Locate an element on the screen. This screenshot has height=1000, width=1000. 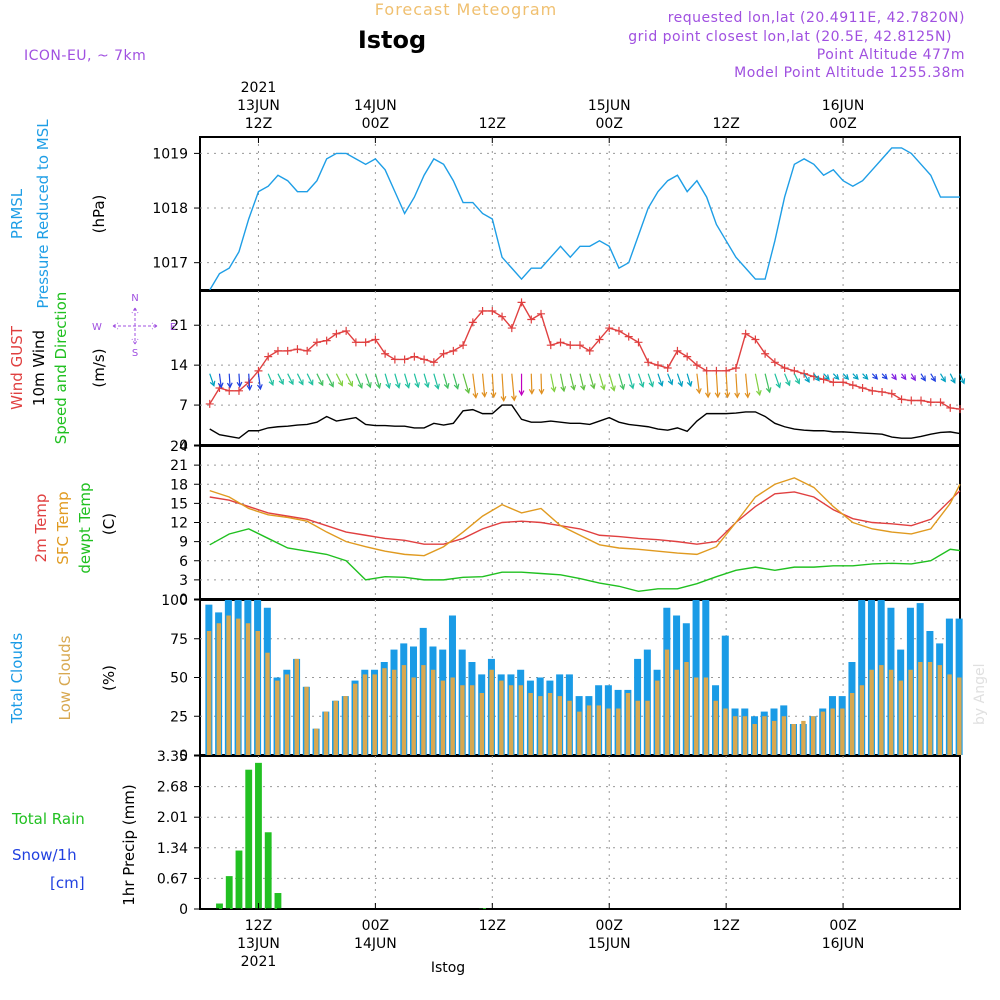
unit-label: (%) is located at coordinates (109, 678).